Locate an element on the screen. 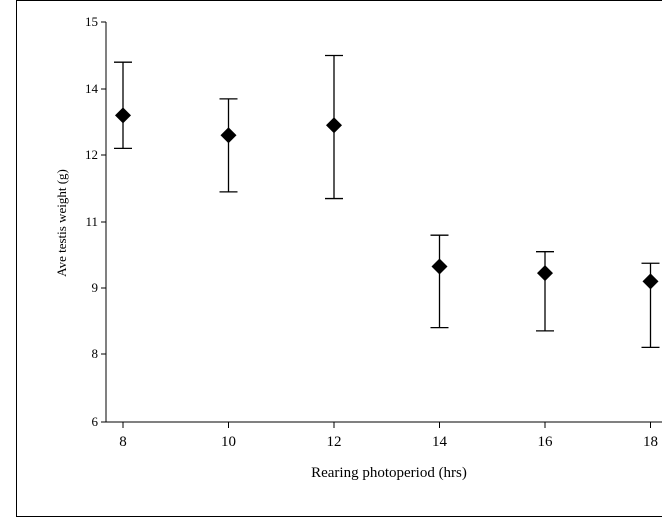  x-tick-label: 10 is located at coordinates (228, 442).